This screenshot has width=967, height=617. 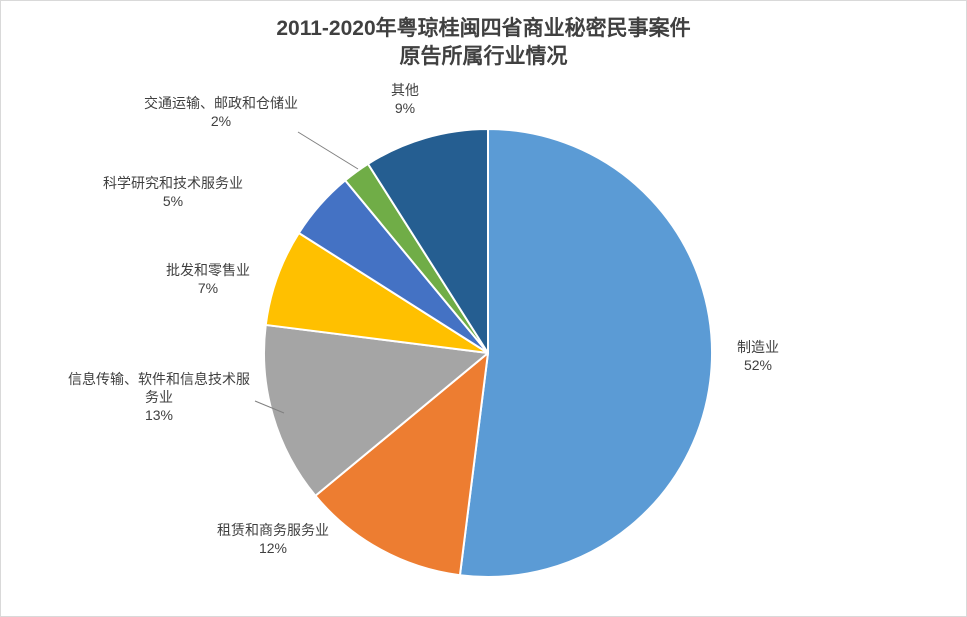 What do you see at coordinates (758, 347) in the screenshot?
I see `pie-label-line: 制造业` at bounding box center [758, 347].